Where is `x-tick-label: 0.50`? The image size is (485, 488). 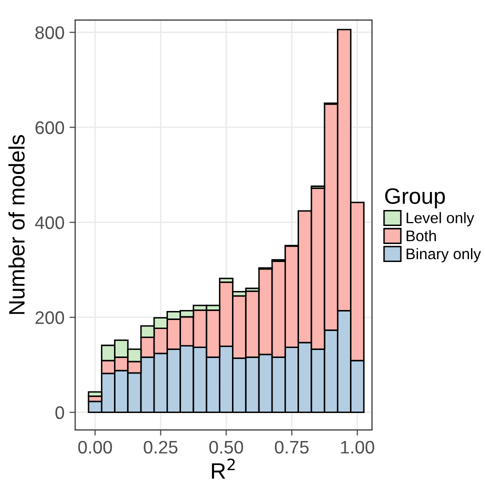 x-tick-label: 0.50 is located at coordinates (226, 447).